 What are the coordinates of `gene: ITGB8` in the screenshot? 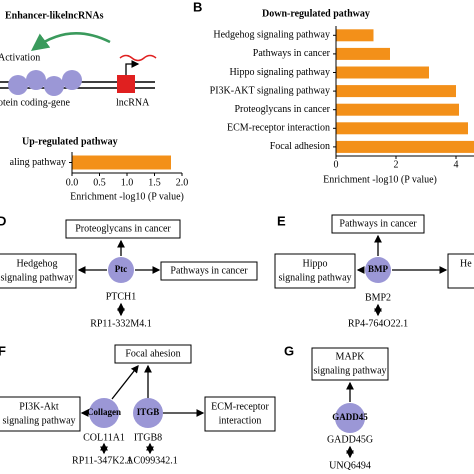 It's located at (148, 437).